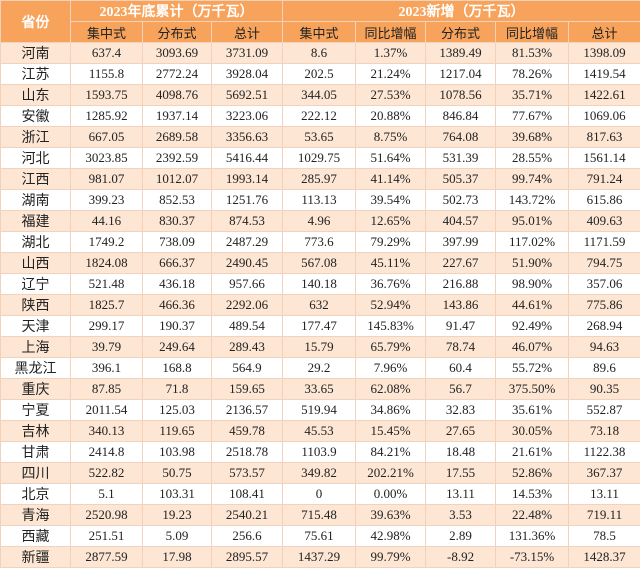 Image resolution: width=640 pixels, height=571 pixels. What do you see at coordinates (177, 74) in the screenshot?
I see `value-cell: 2772.24` at bounding box center [177, 74].